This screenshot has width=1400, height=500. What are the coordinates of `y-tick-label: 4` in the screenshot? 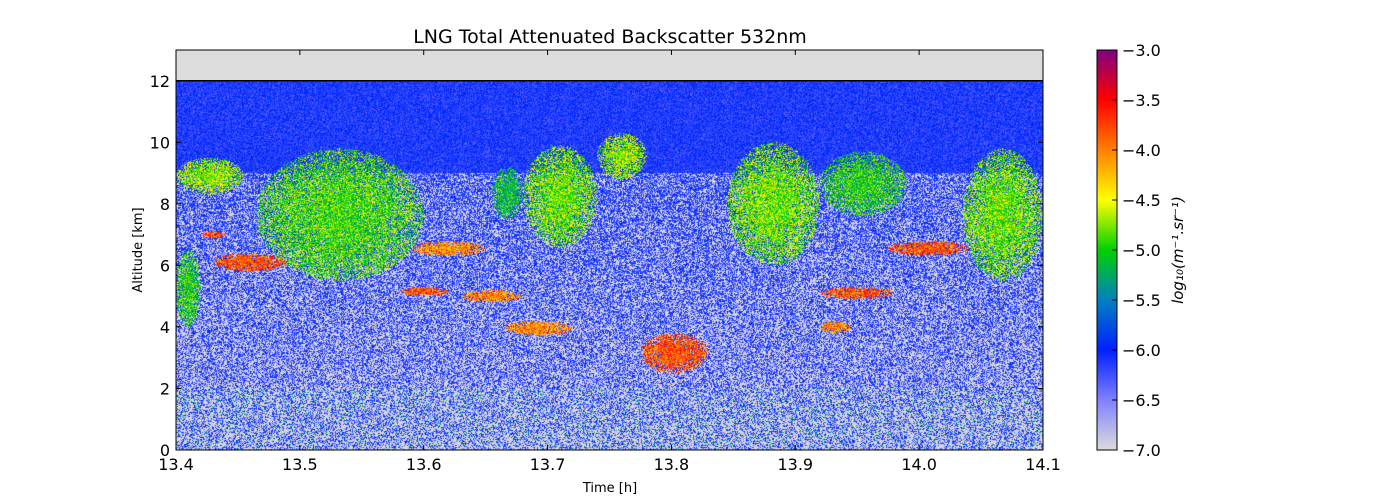 It's located at (165, 327).